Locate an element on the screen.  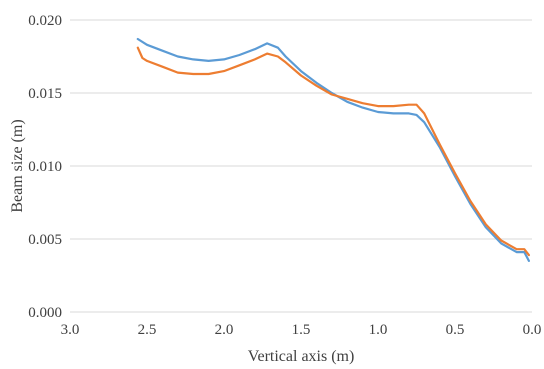
y-tick-label: 0.010 is located at coordinates (45, 167).